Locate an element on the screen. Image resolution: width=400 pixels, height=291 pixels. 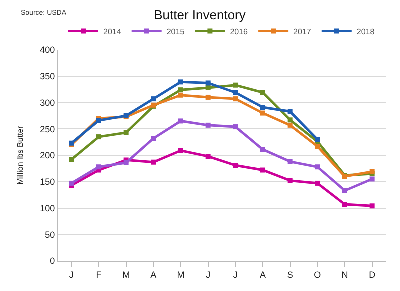
y-tick-label: 100 is located at coordinates (48, 208).